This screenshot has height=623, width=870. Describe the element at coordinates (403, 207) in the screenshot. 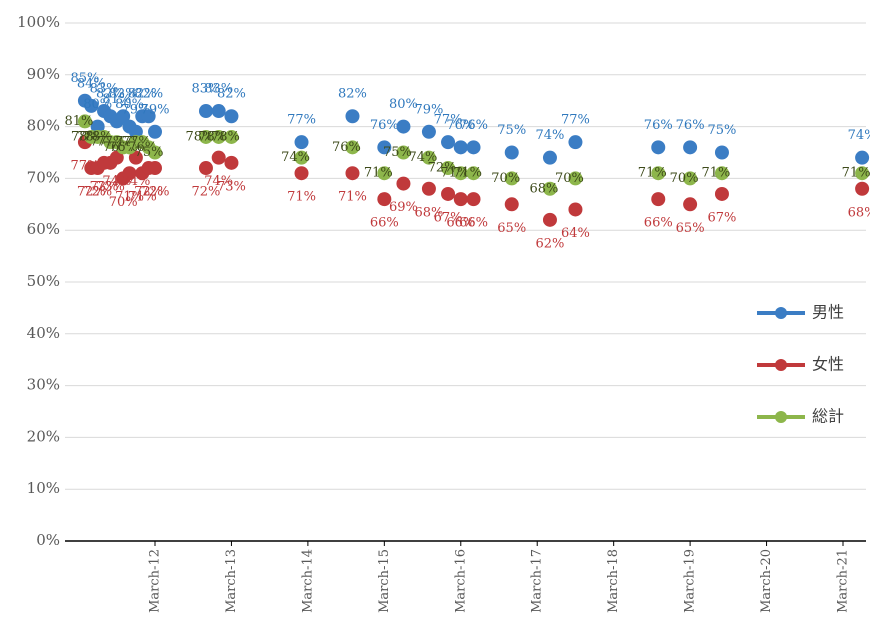

I see `data-label: 69%` at that location.